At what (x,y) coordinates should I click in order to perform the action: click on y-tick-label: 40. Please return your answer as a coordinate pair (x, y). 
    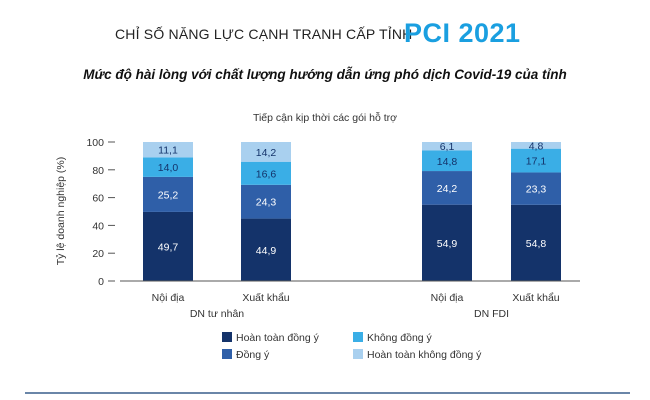
    Looking at the image, I should click on (98, 226).